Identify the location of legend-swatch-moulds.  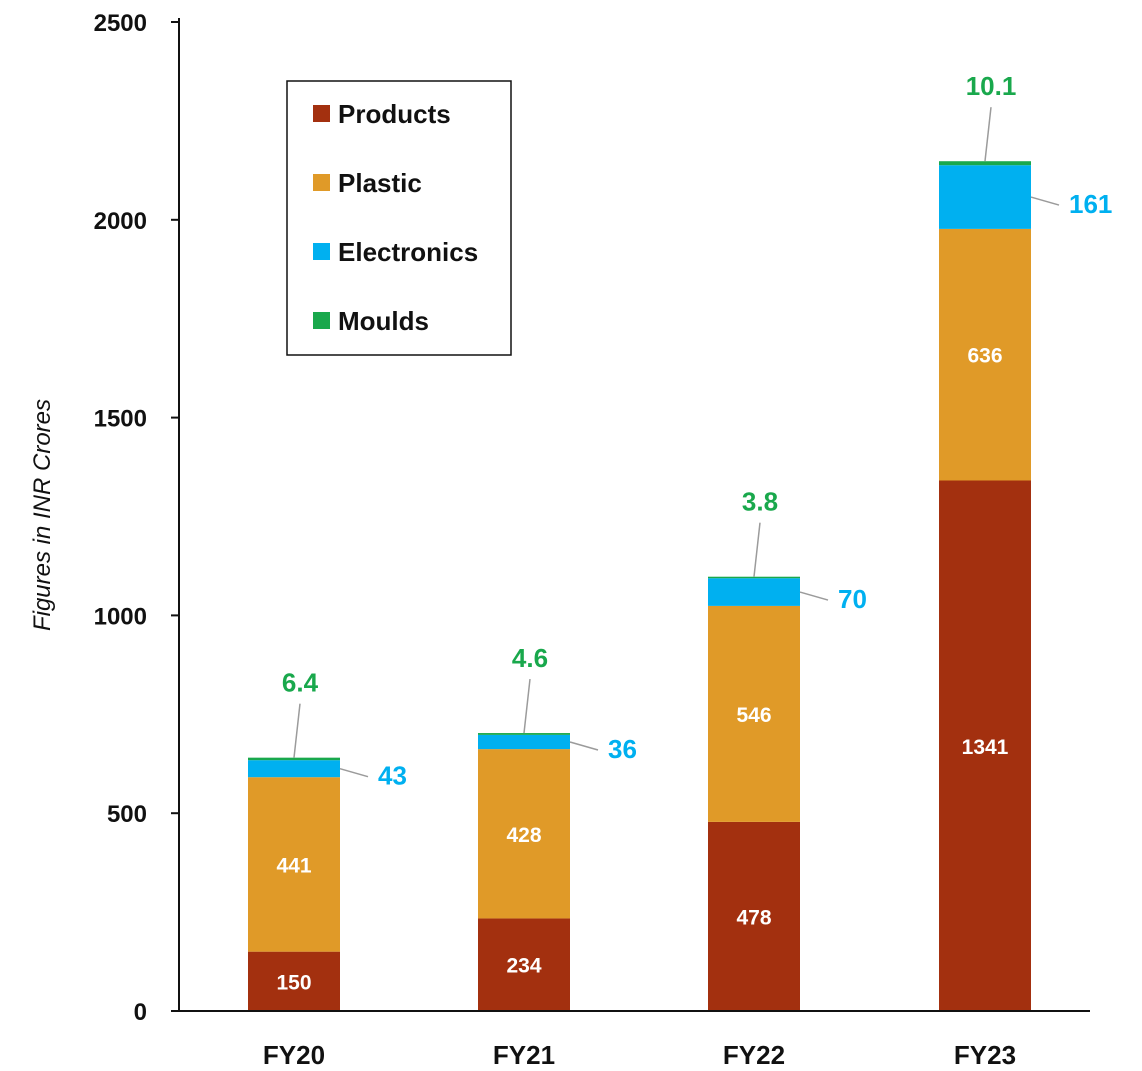
(321, 320).